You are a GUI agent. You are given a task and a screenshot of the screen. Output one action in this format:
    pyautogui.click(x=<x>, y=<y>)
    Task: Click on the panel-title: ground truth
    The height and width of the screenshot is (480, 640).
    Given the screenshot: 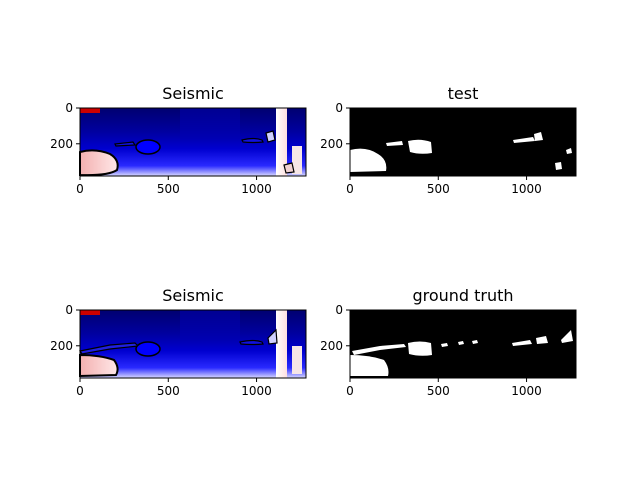 What is the action you would take?
    pyautogui.click(x=462, y=295)
    